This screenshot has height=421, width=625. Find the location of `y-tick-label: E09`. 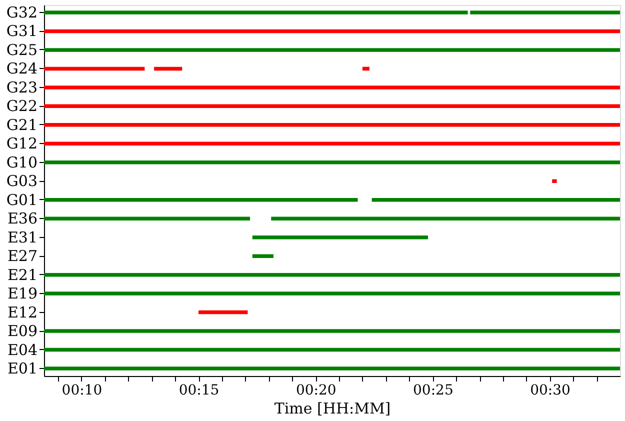

y-tick-label: E09 is located at coordinates (22, 331).